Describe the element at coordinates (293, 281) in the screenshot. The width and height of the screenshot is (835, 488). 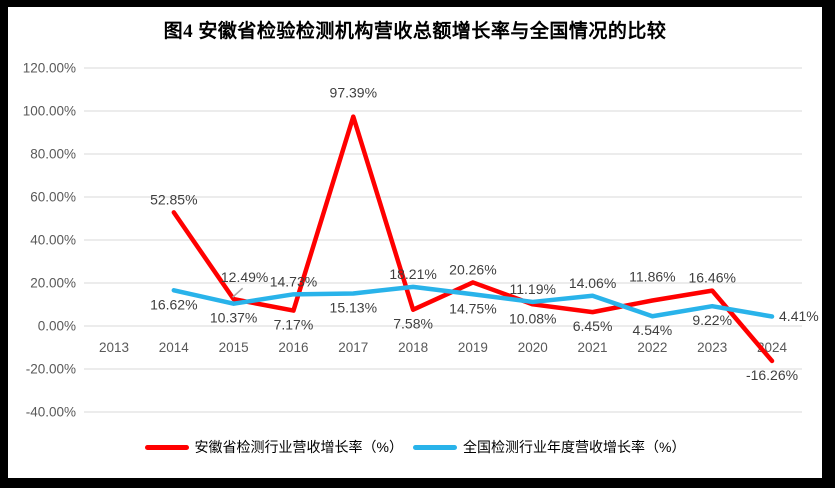
I see `data-label: 14.73%` at that location.